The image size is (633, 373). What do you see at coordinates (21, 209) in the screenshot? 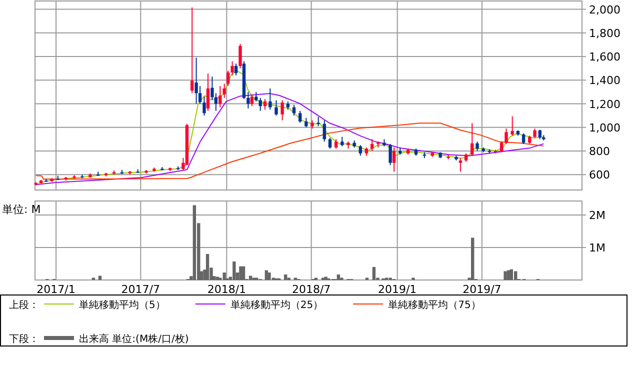
I see `annotation: 単位: M` at bounding box center [21, 209].